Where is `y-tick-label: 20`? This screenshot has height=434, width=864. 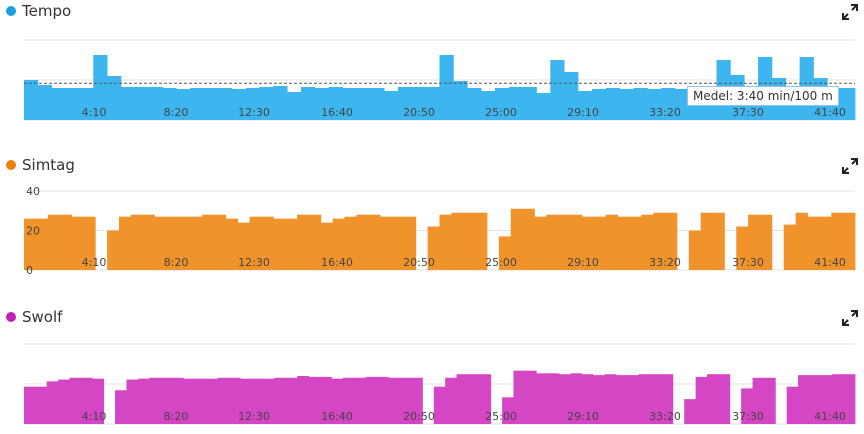
y-tick-label: 20 is located at coordinates (33, 231).